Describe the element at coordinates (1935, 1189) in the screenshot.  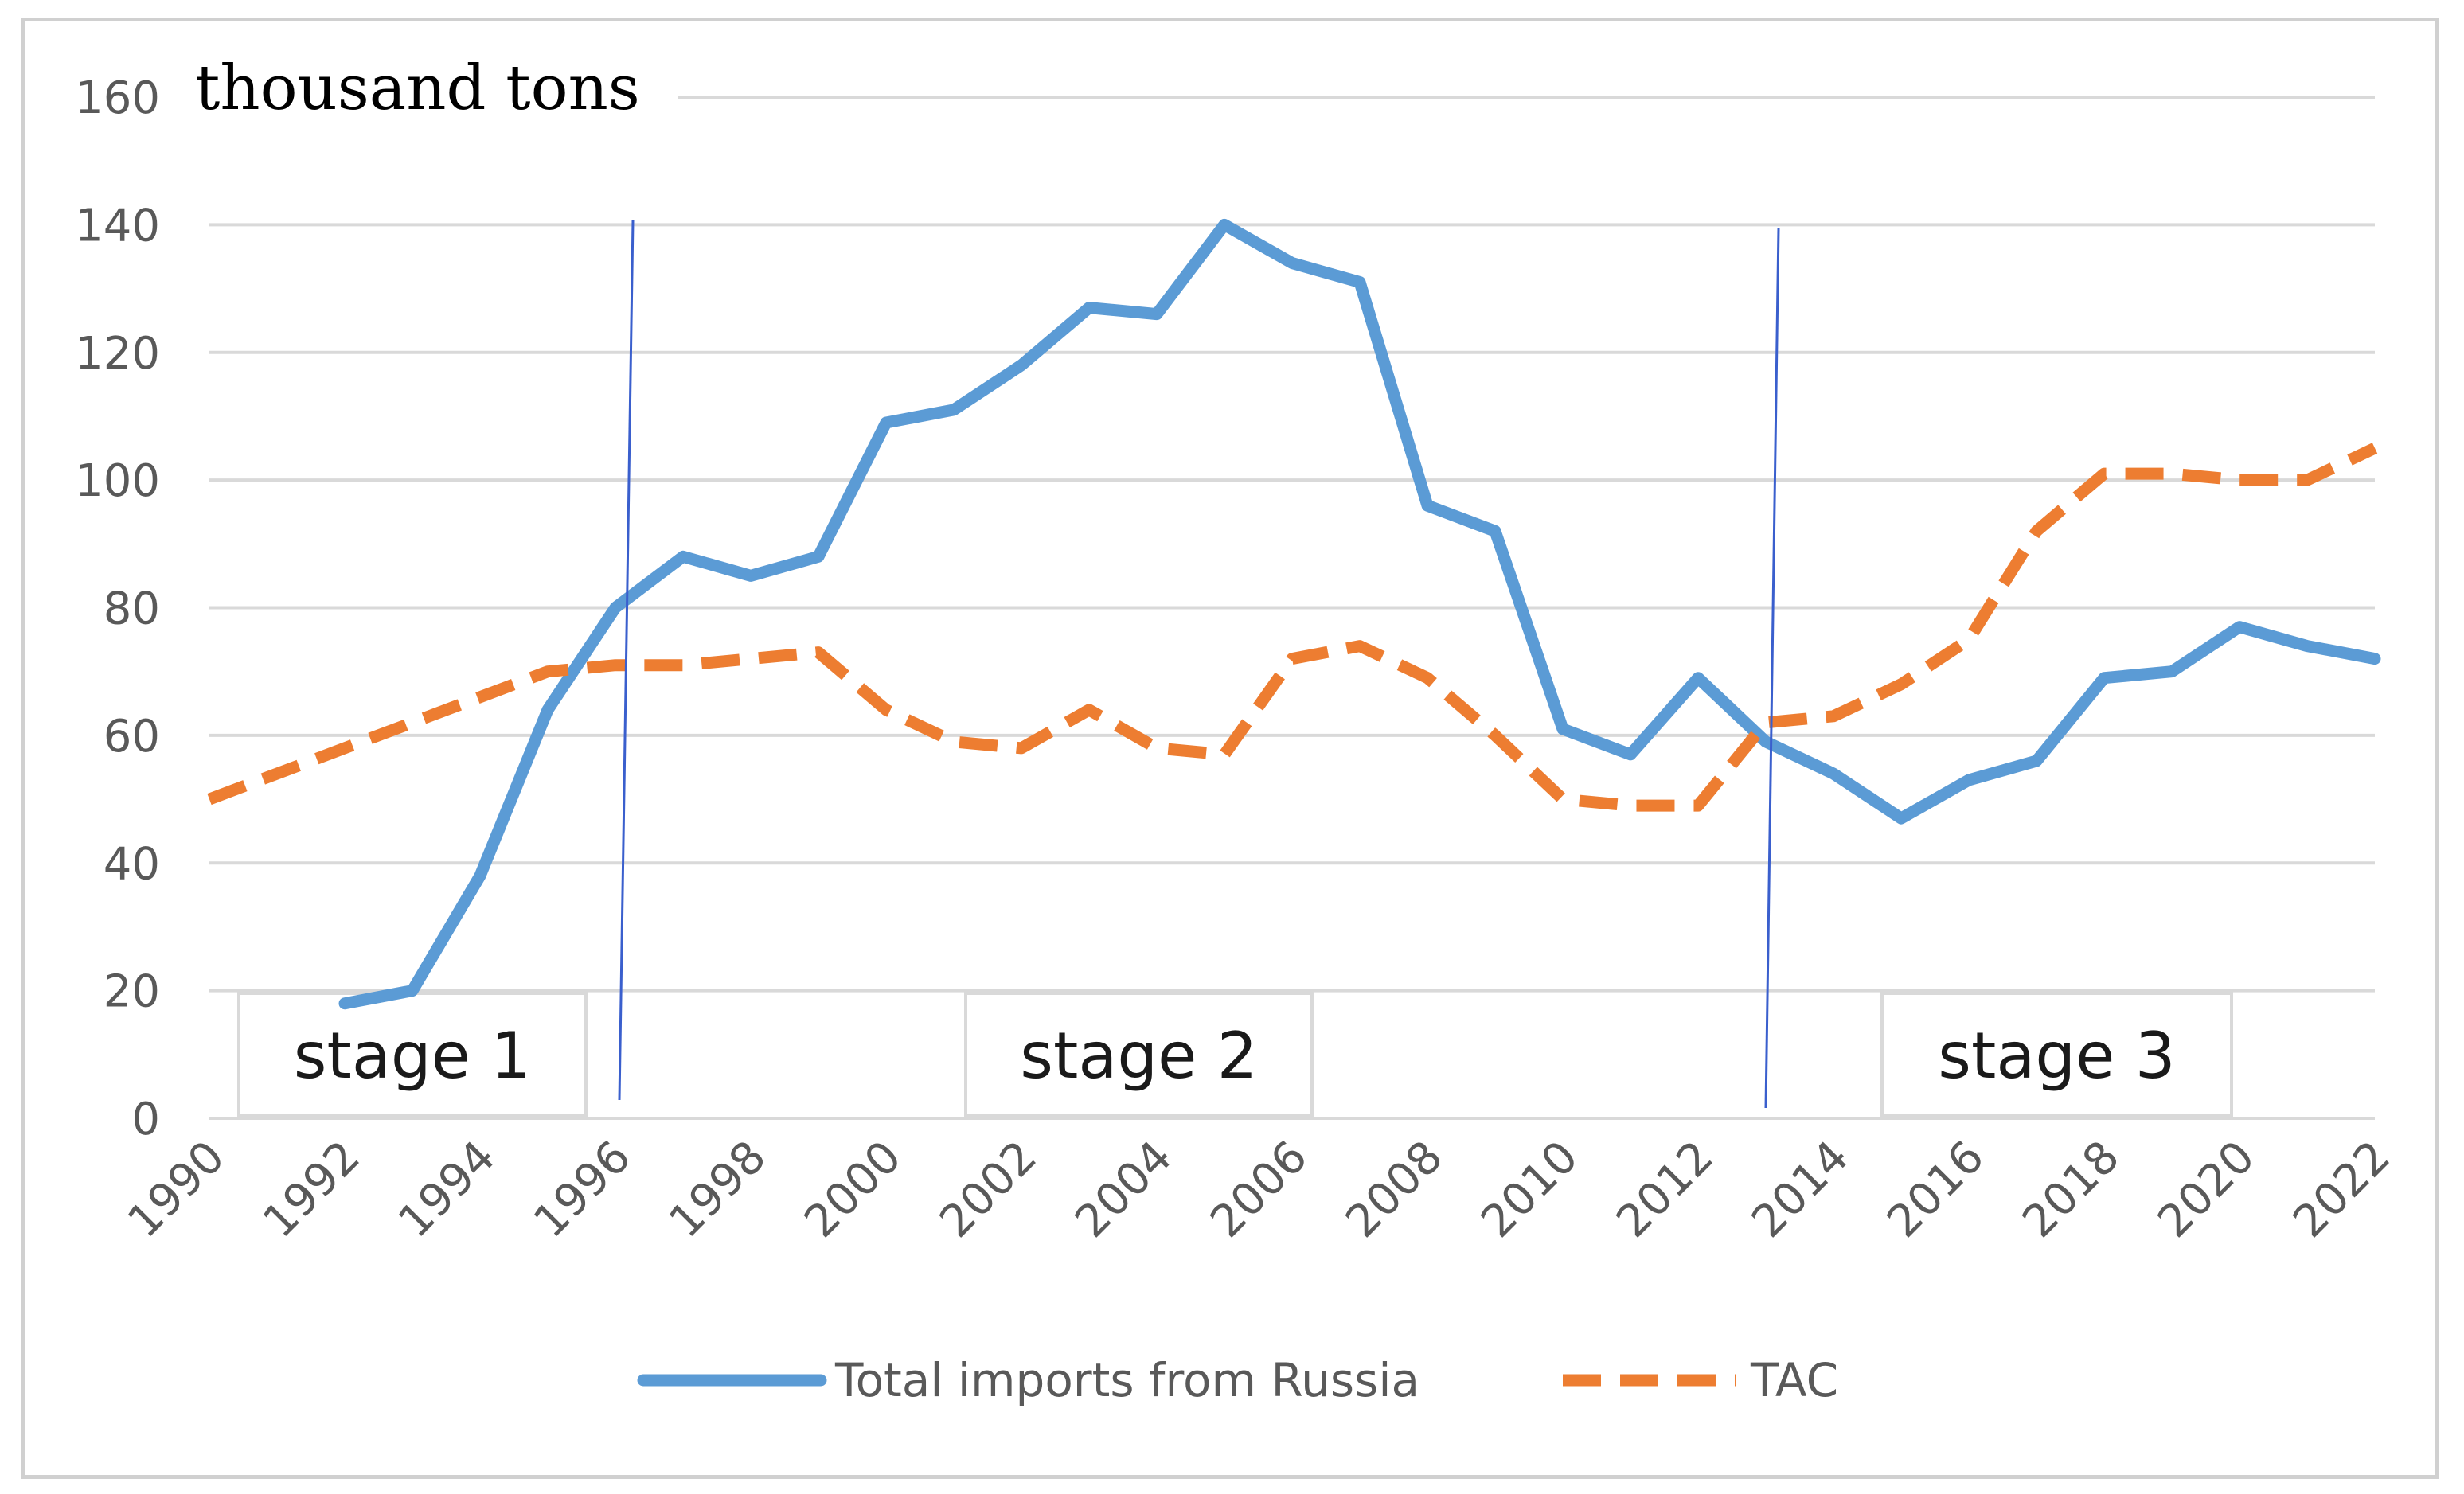
I see `x-tick-label: 2016` at that location.